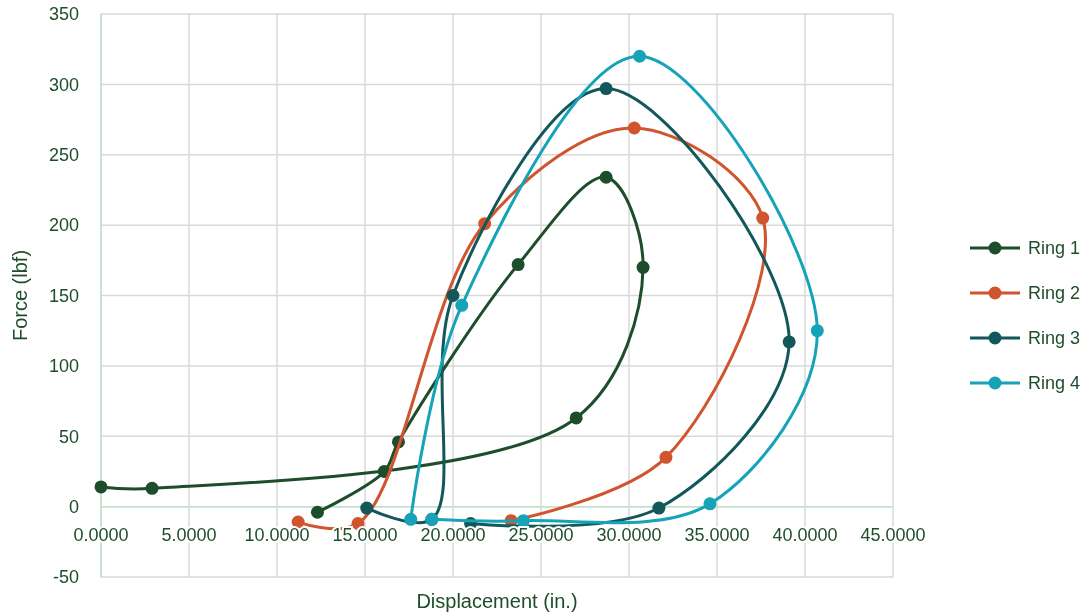  What do you see at coordinates (1054, 338) in the screenshot?
I see `legend-label: Ring 3` at bounding box center [1054, 338].